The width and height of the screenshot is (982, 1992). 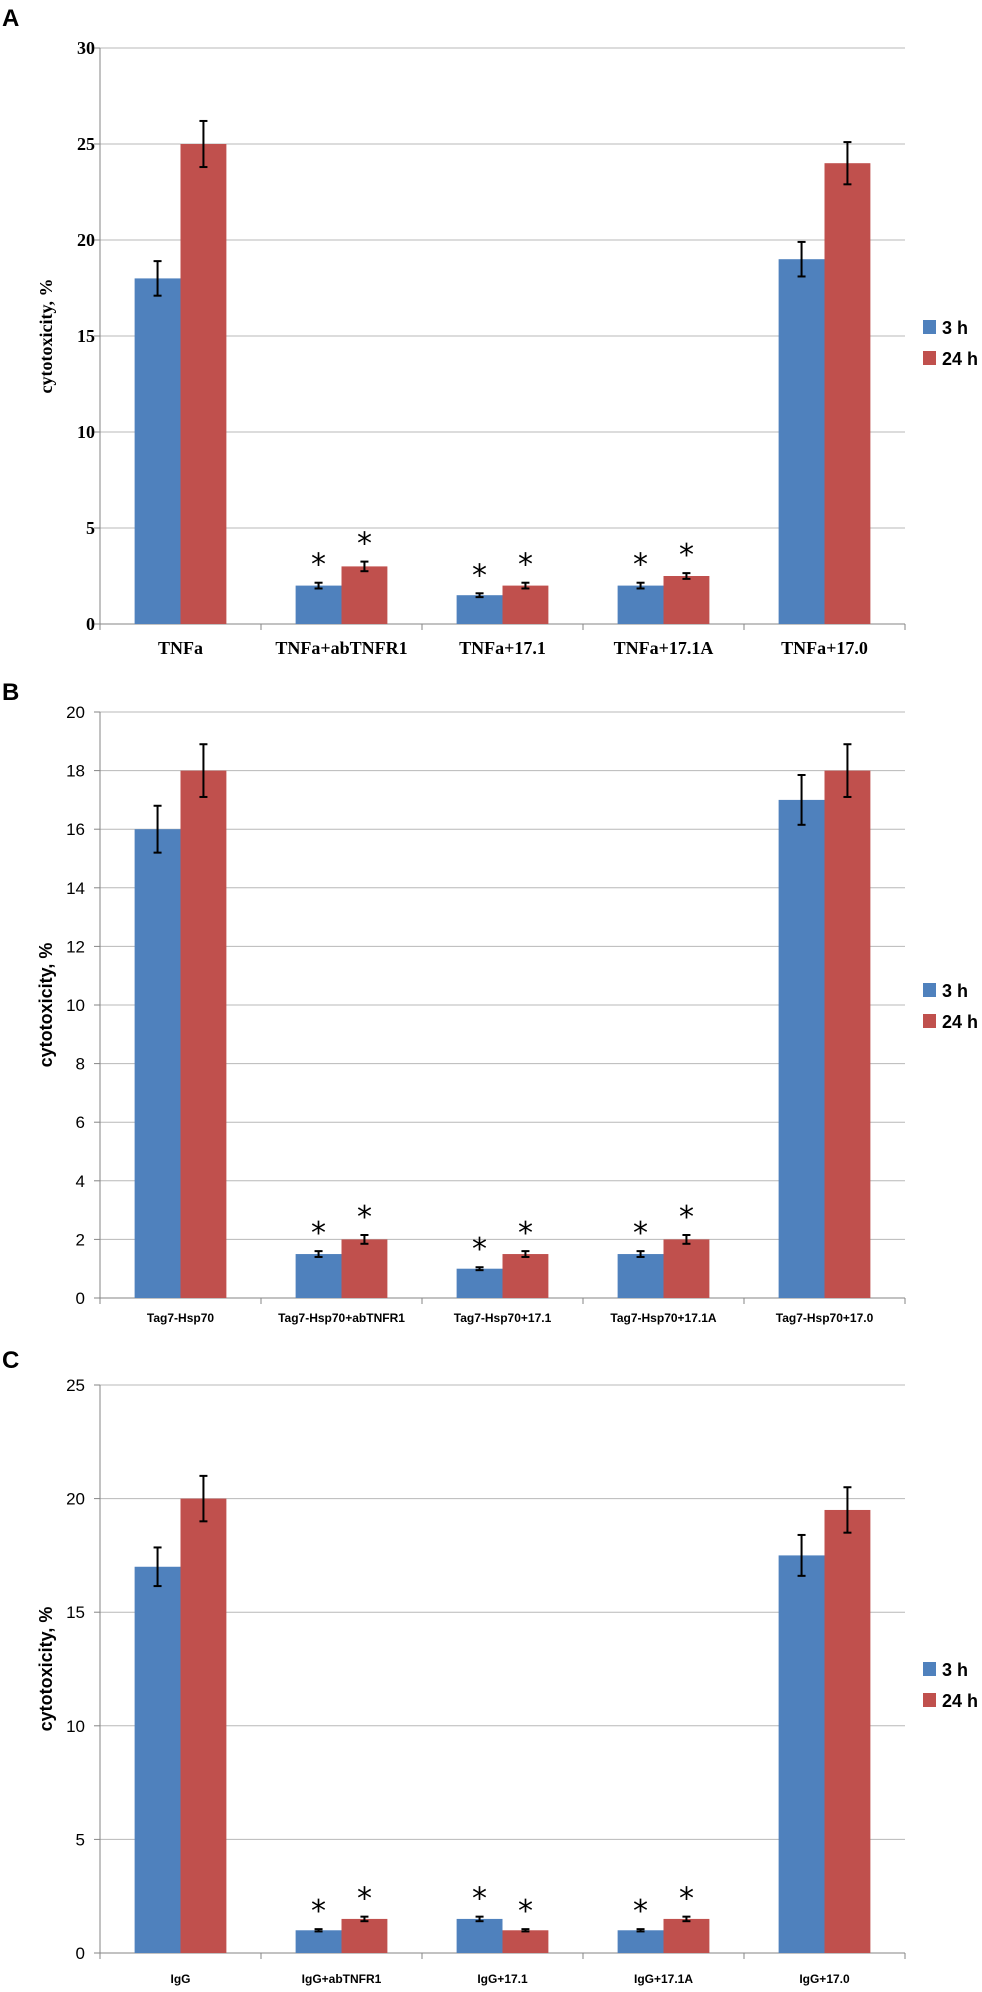 What do you see at coordinates (824, 648) in the screenshot?
I see `x-category-label: TNFa+17.0` at bounding box center [824, 648].